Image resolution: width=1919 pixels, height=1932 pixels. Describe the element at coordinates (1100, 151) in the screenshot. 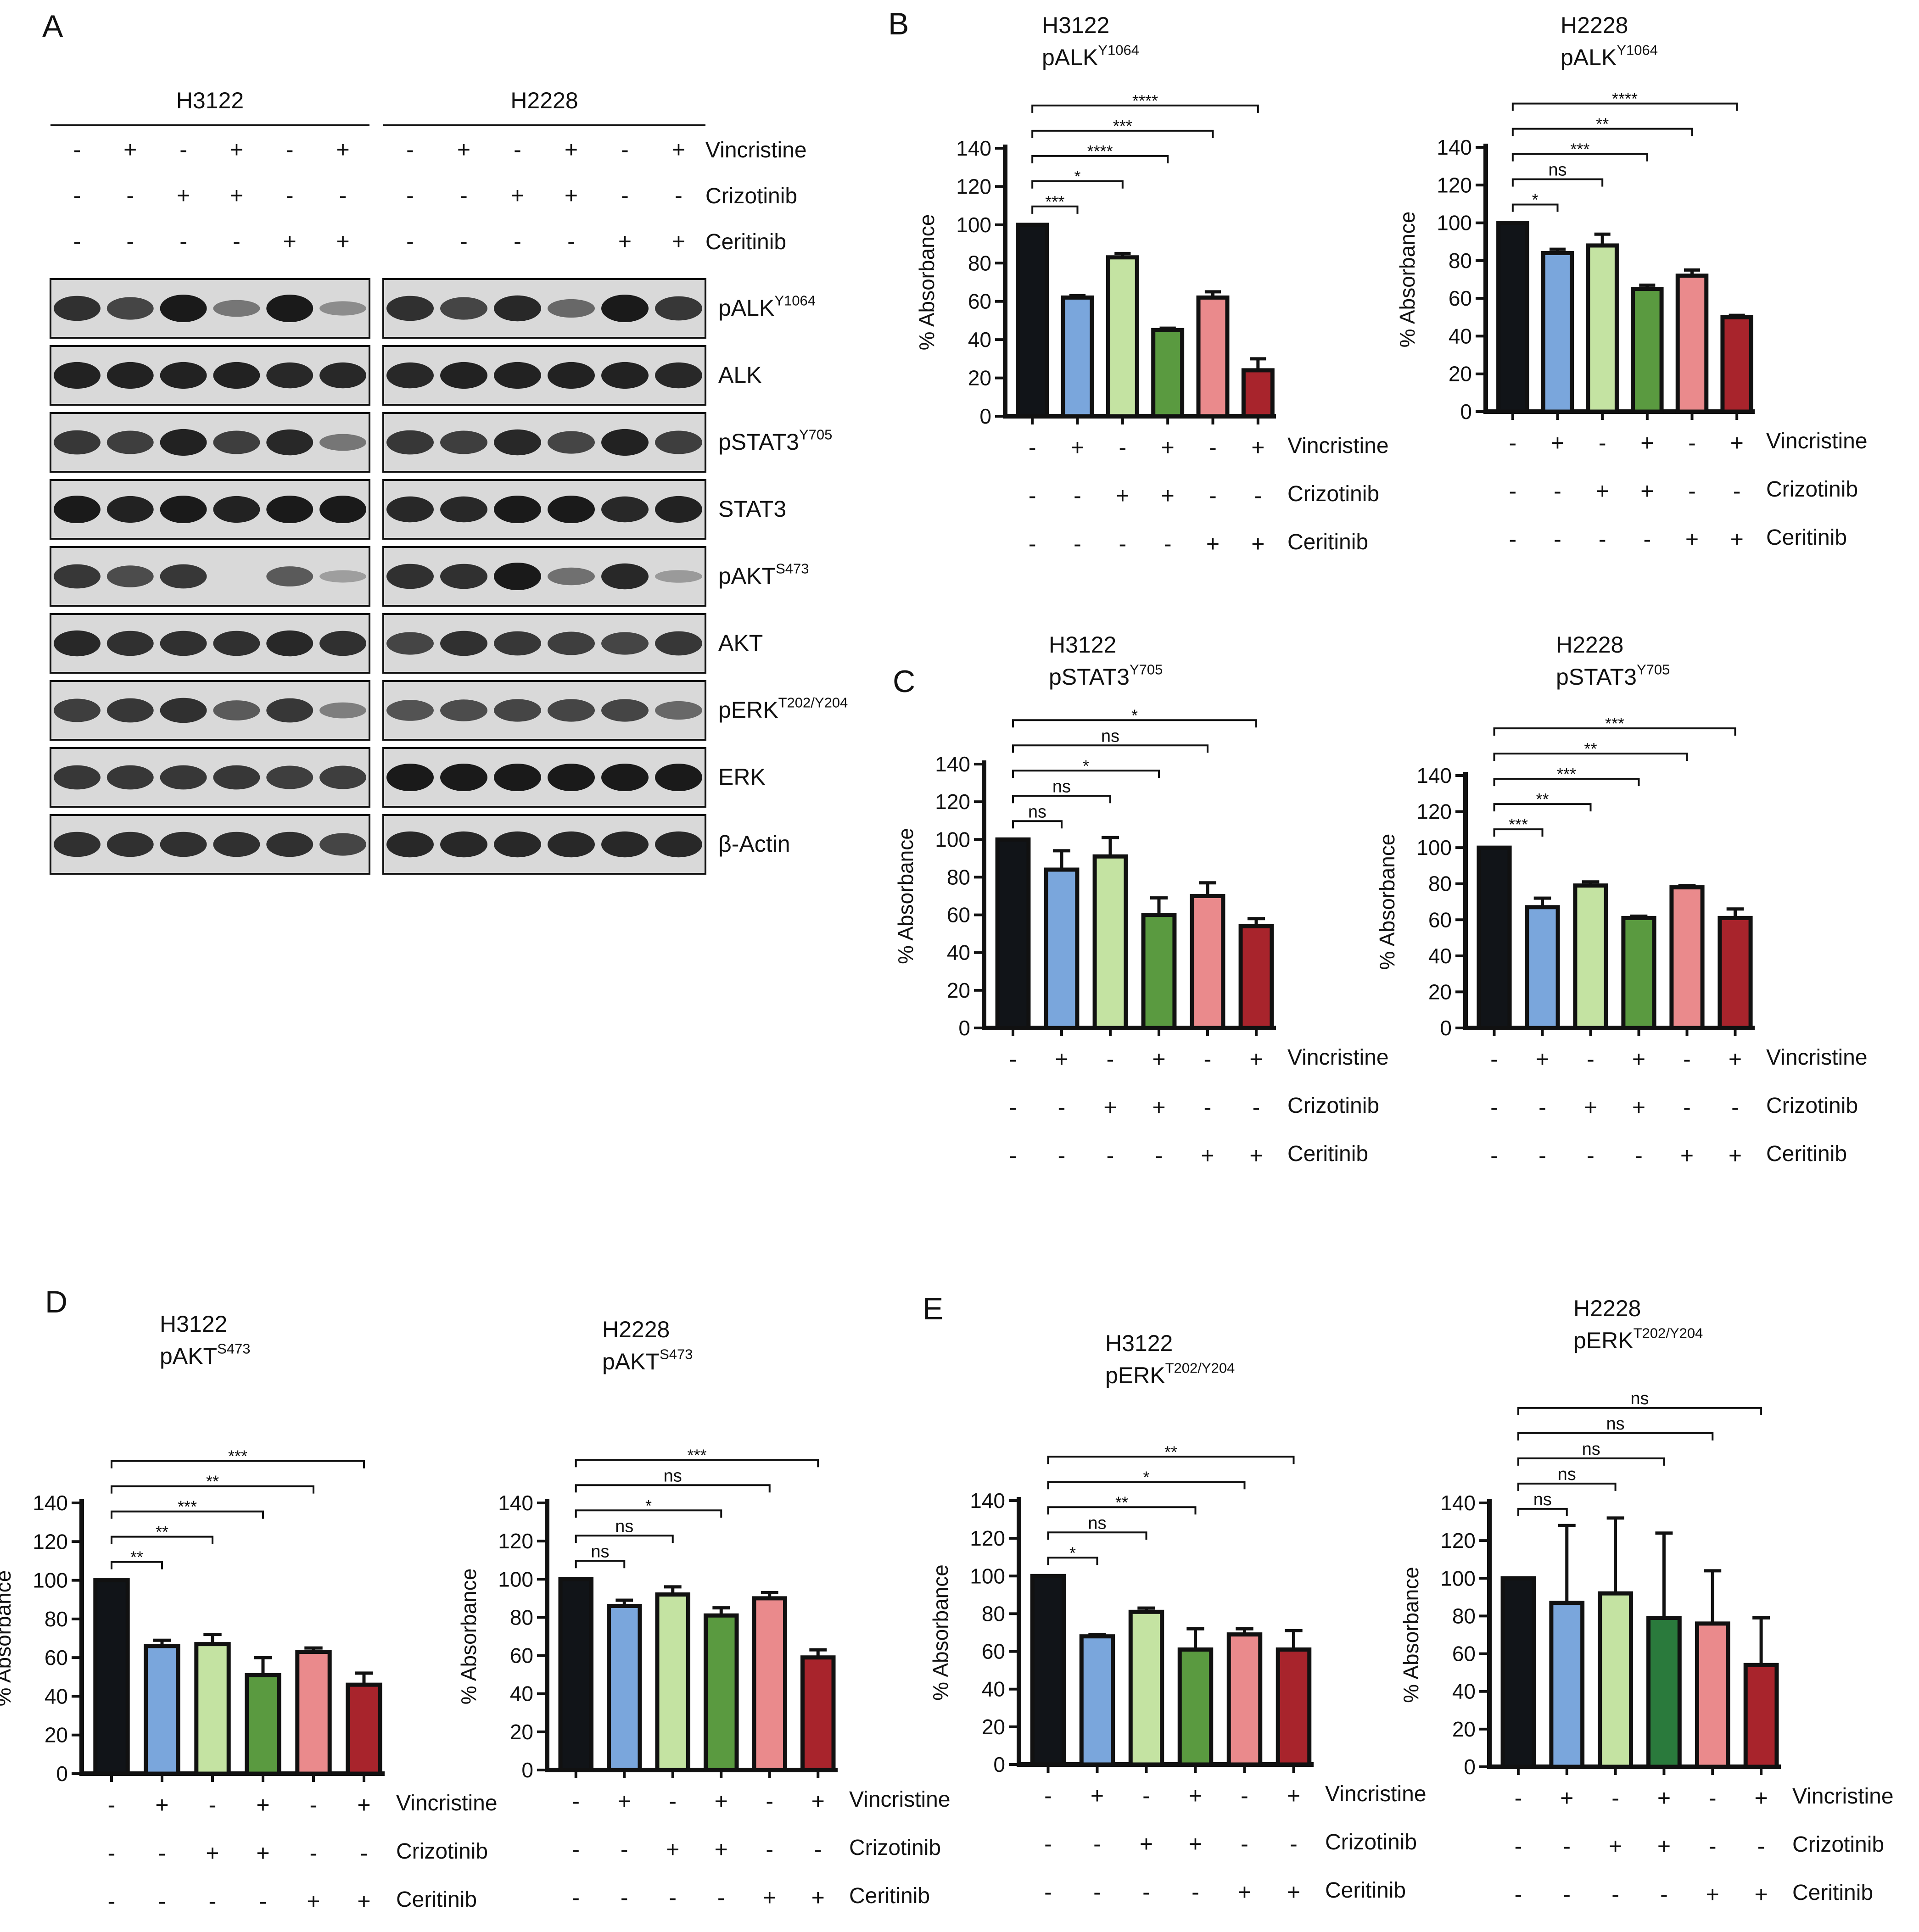

I see `significance-label: ****` at that location.